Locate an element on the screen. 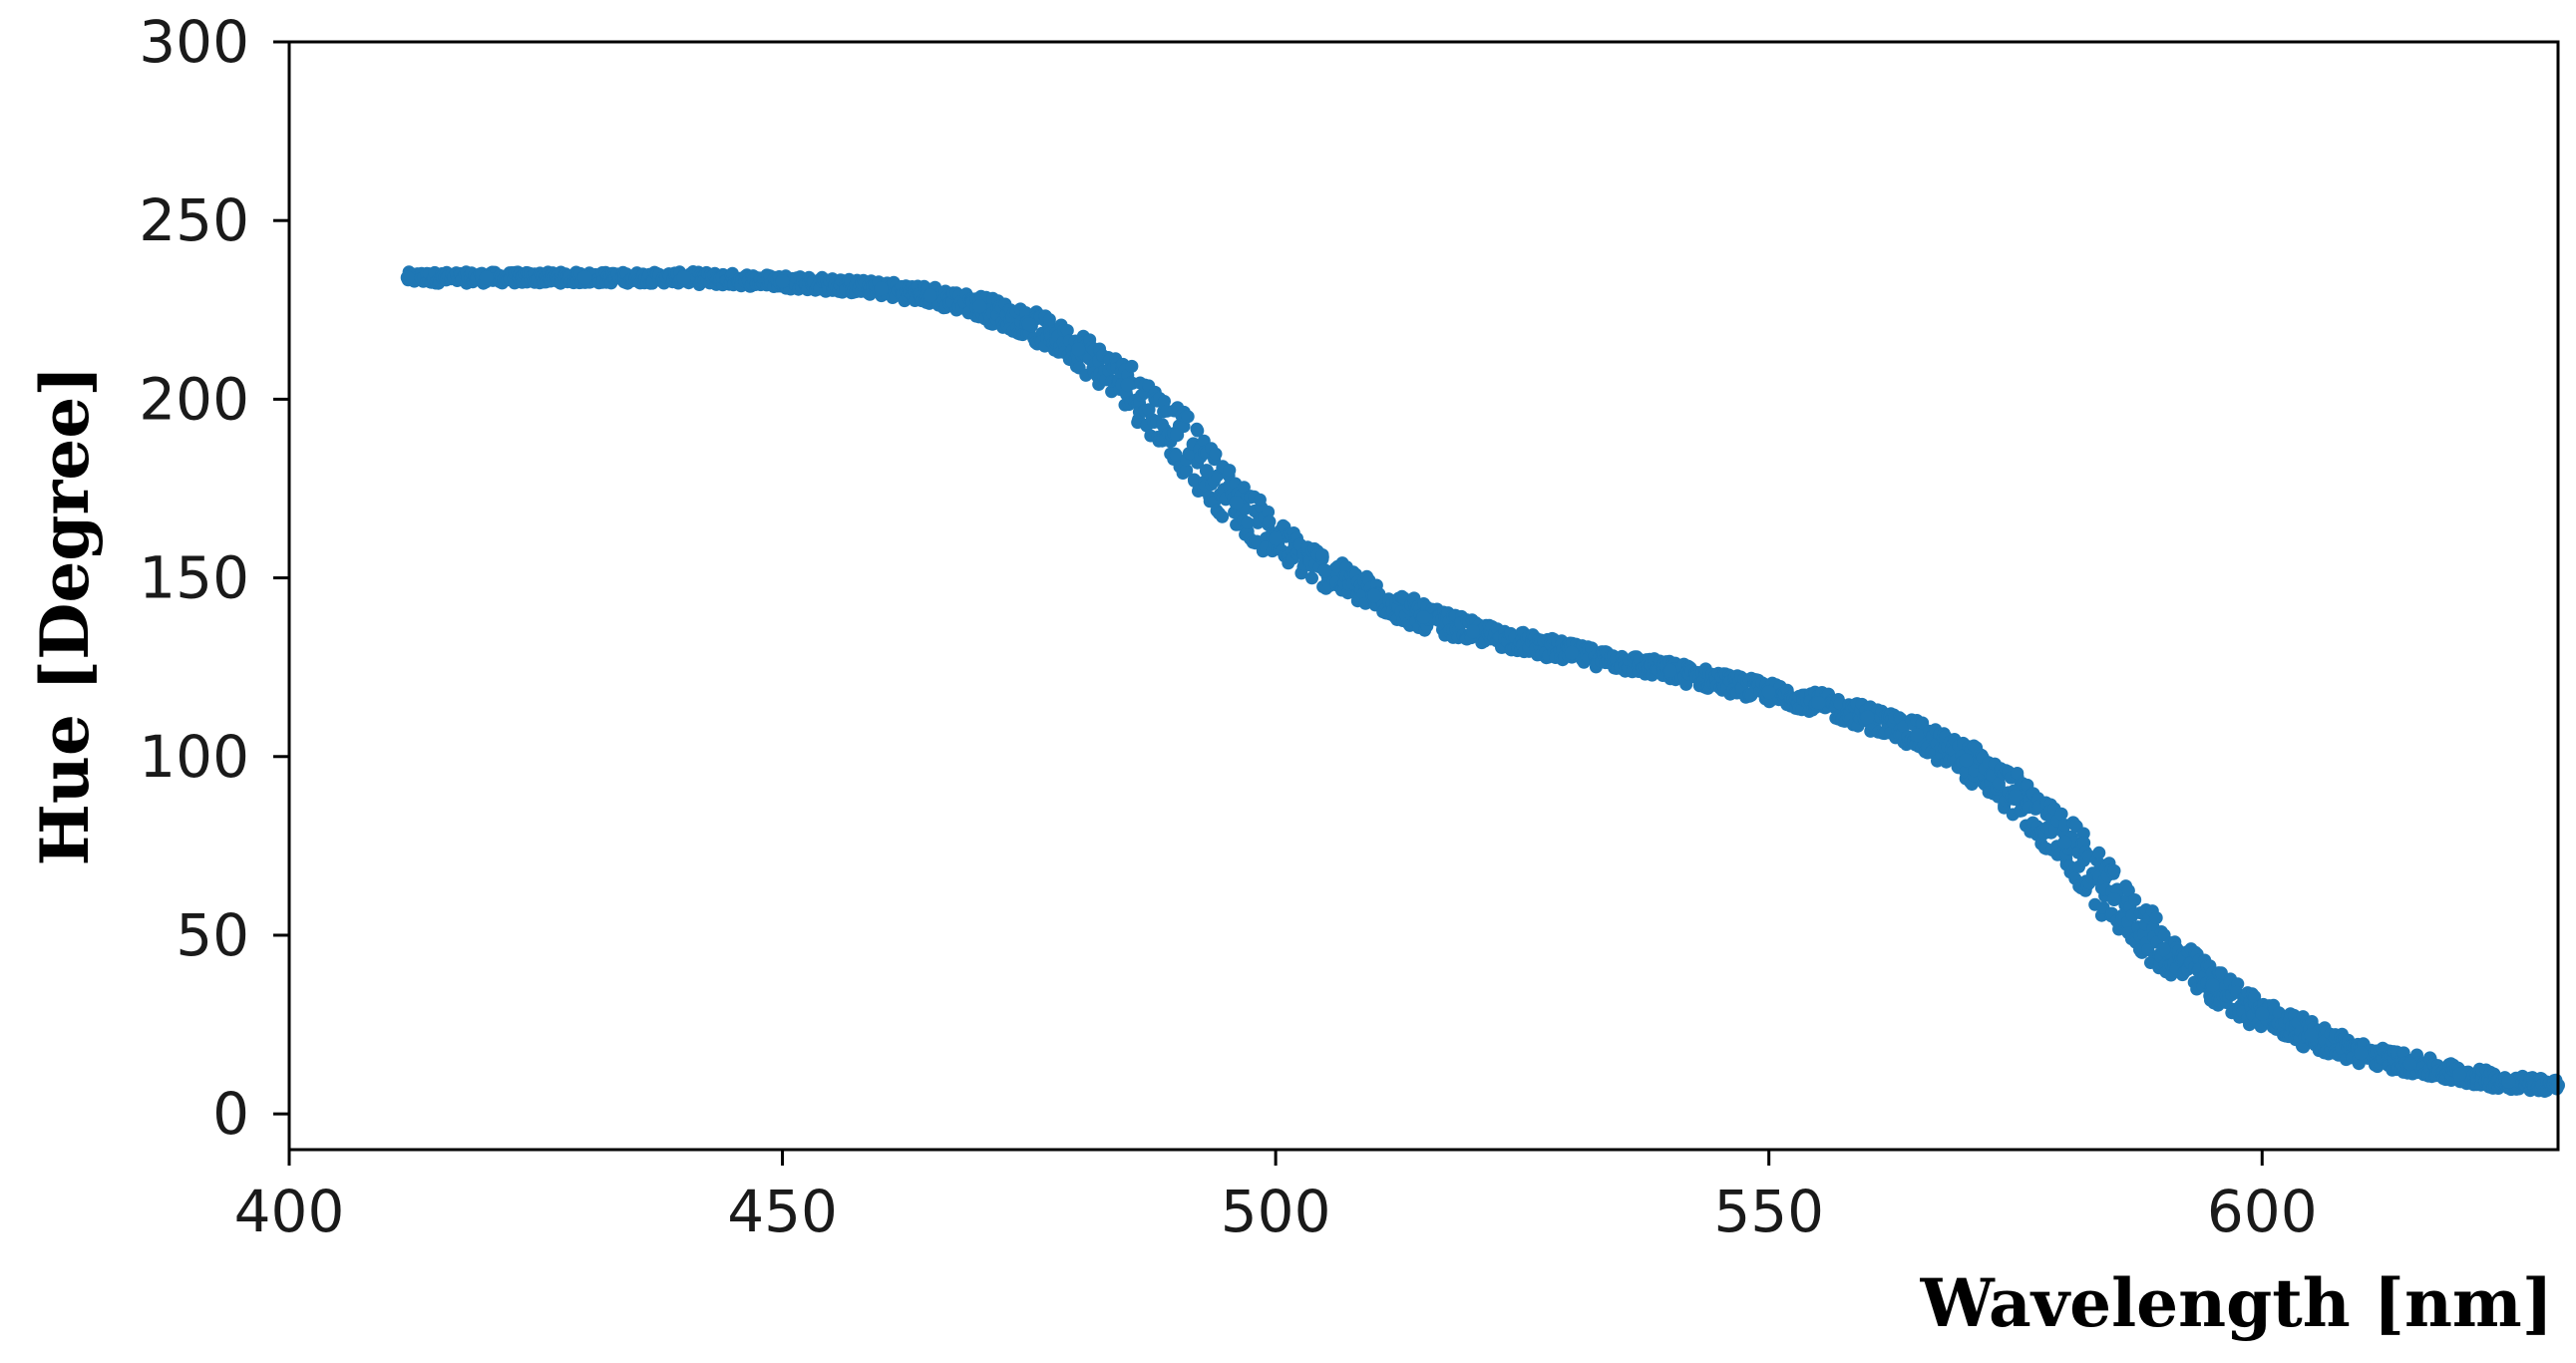 Image resolution: width=2576 pixels, height=1363 pixels. y-tick-label: 100 is located at coordinates (194, 757).